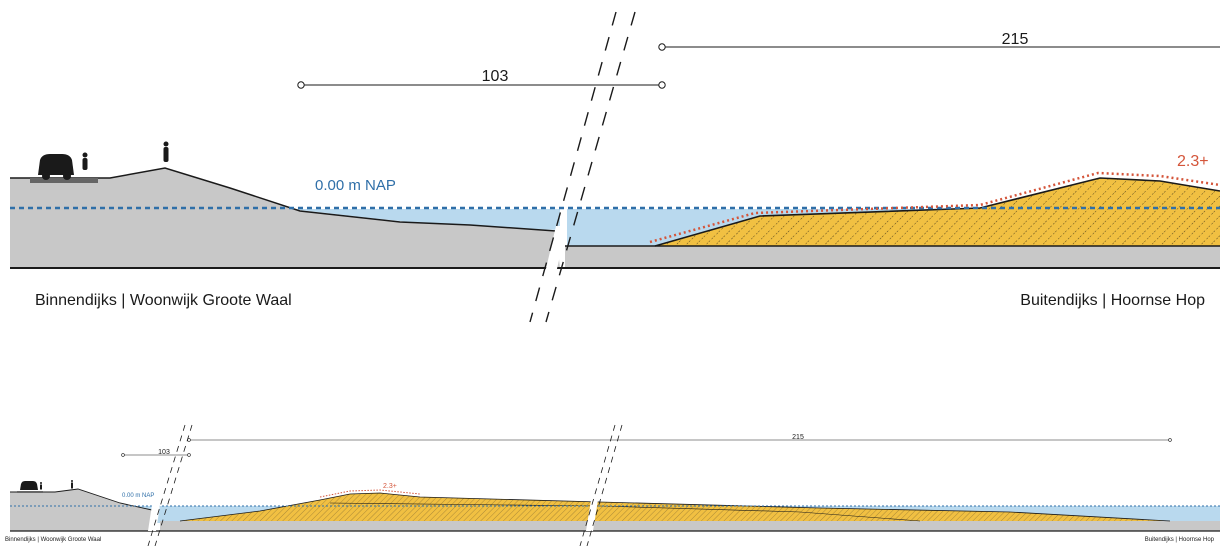  Describe the element at coordinates (1180, 540) in the screenshot. I see `overview-label-outer: Buitendijks | Hoornse Hop` at that location.